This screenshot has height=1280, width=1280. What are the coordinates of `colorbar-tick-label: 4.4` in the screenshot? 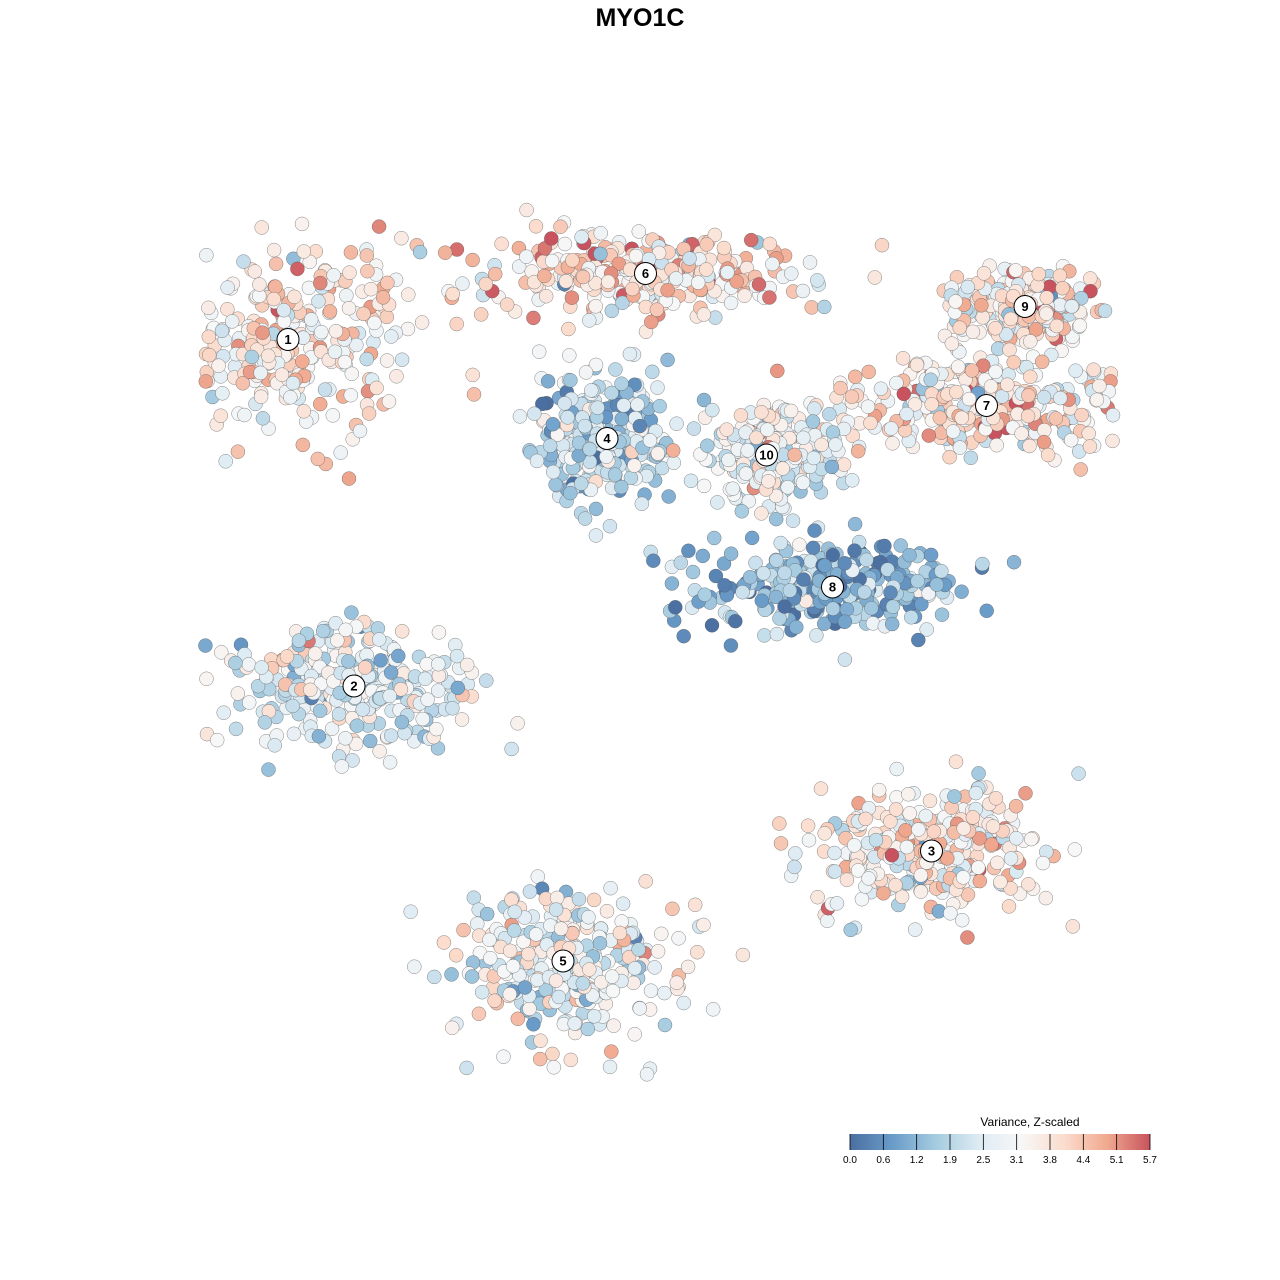 It's located at (1083, 1160).